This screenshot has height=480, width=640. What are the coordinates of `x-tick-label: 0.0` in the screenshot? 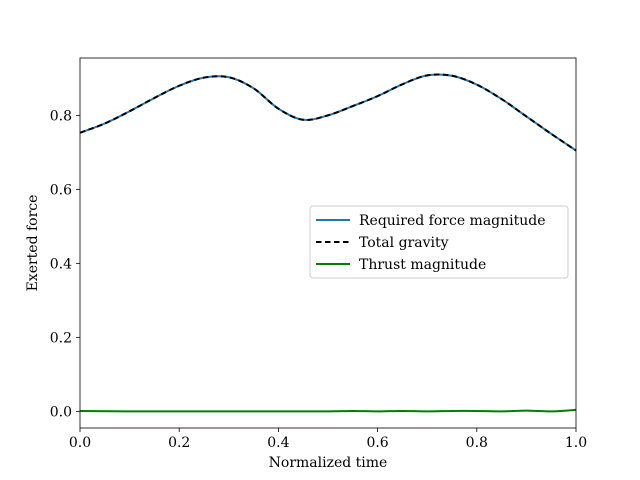 It's located at (80, 443).